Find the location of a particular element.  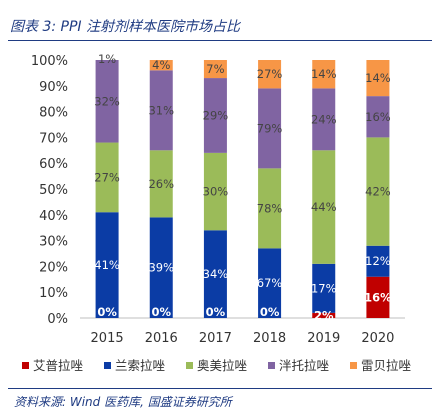

data-label: 29% is located at coordinates (216, 115).